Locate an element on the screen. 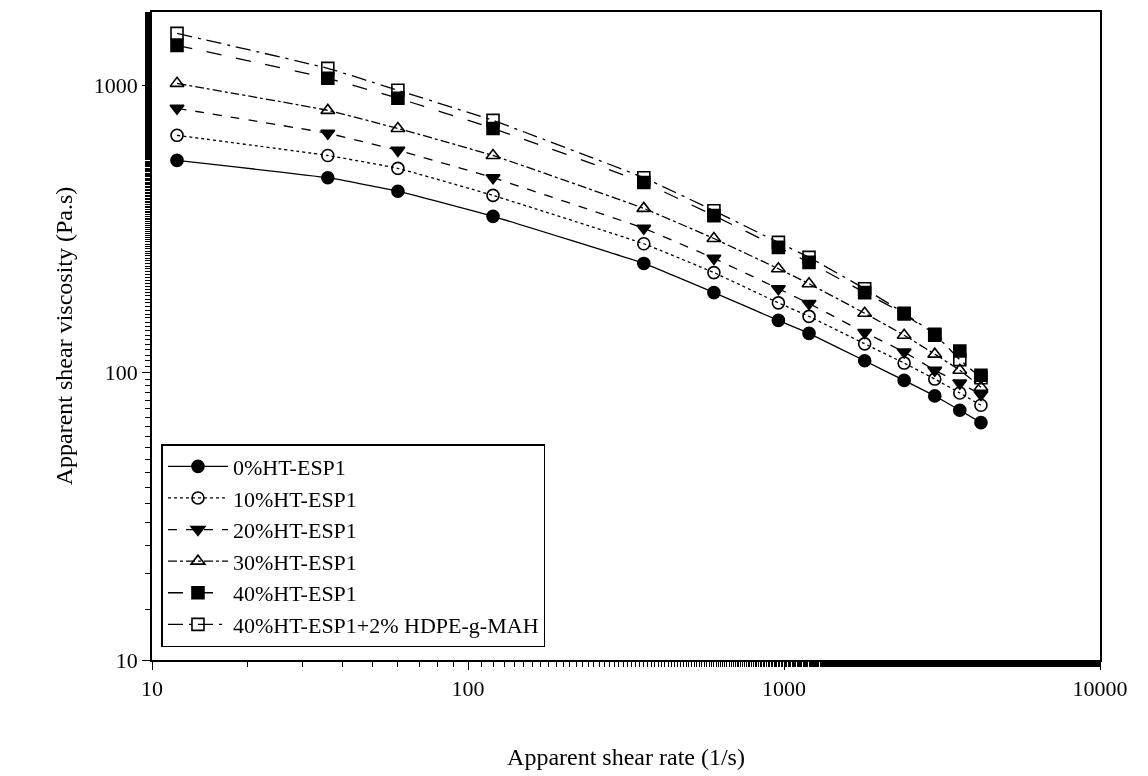 The image size is (1148, 776). legend-label: 40%HT-ESP1+2% HDPE-g-MAH is located at coordinates (385, 625).